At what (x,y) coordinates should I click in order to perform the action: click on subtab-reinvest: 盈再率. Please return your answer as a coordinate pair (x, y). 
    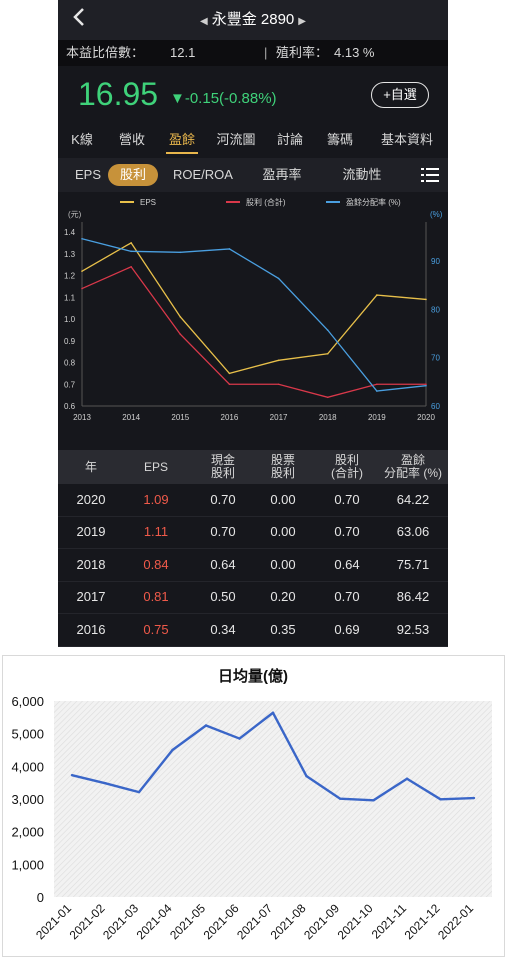
    Looking at the image, I should click on (282, 174).